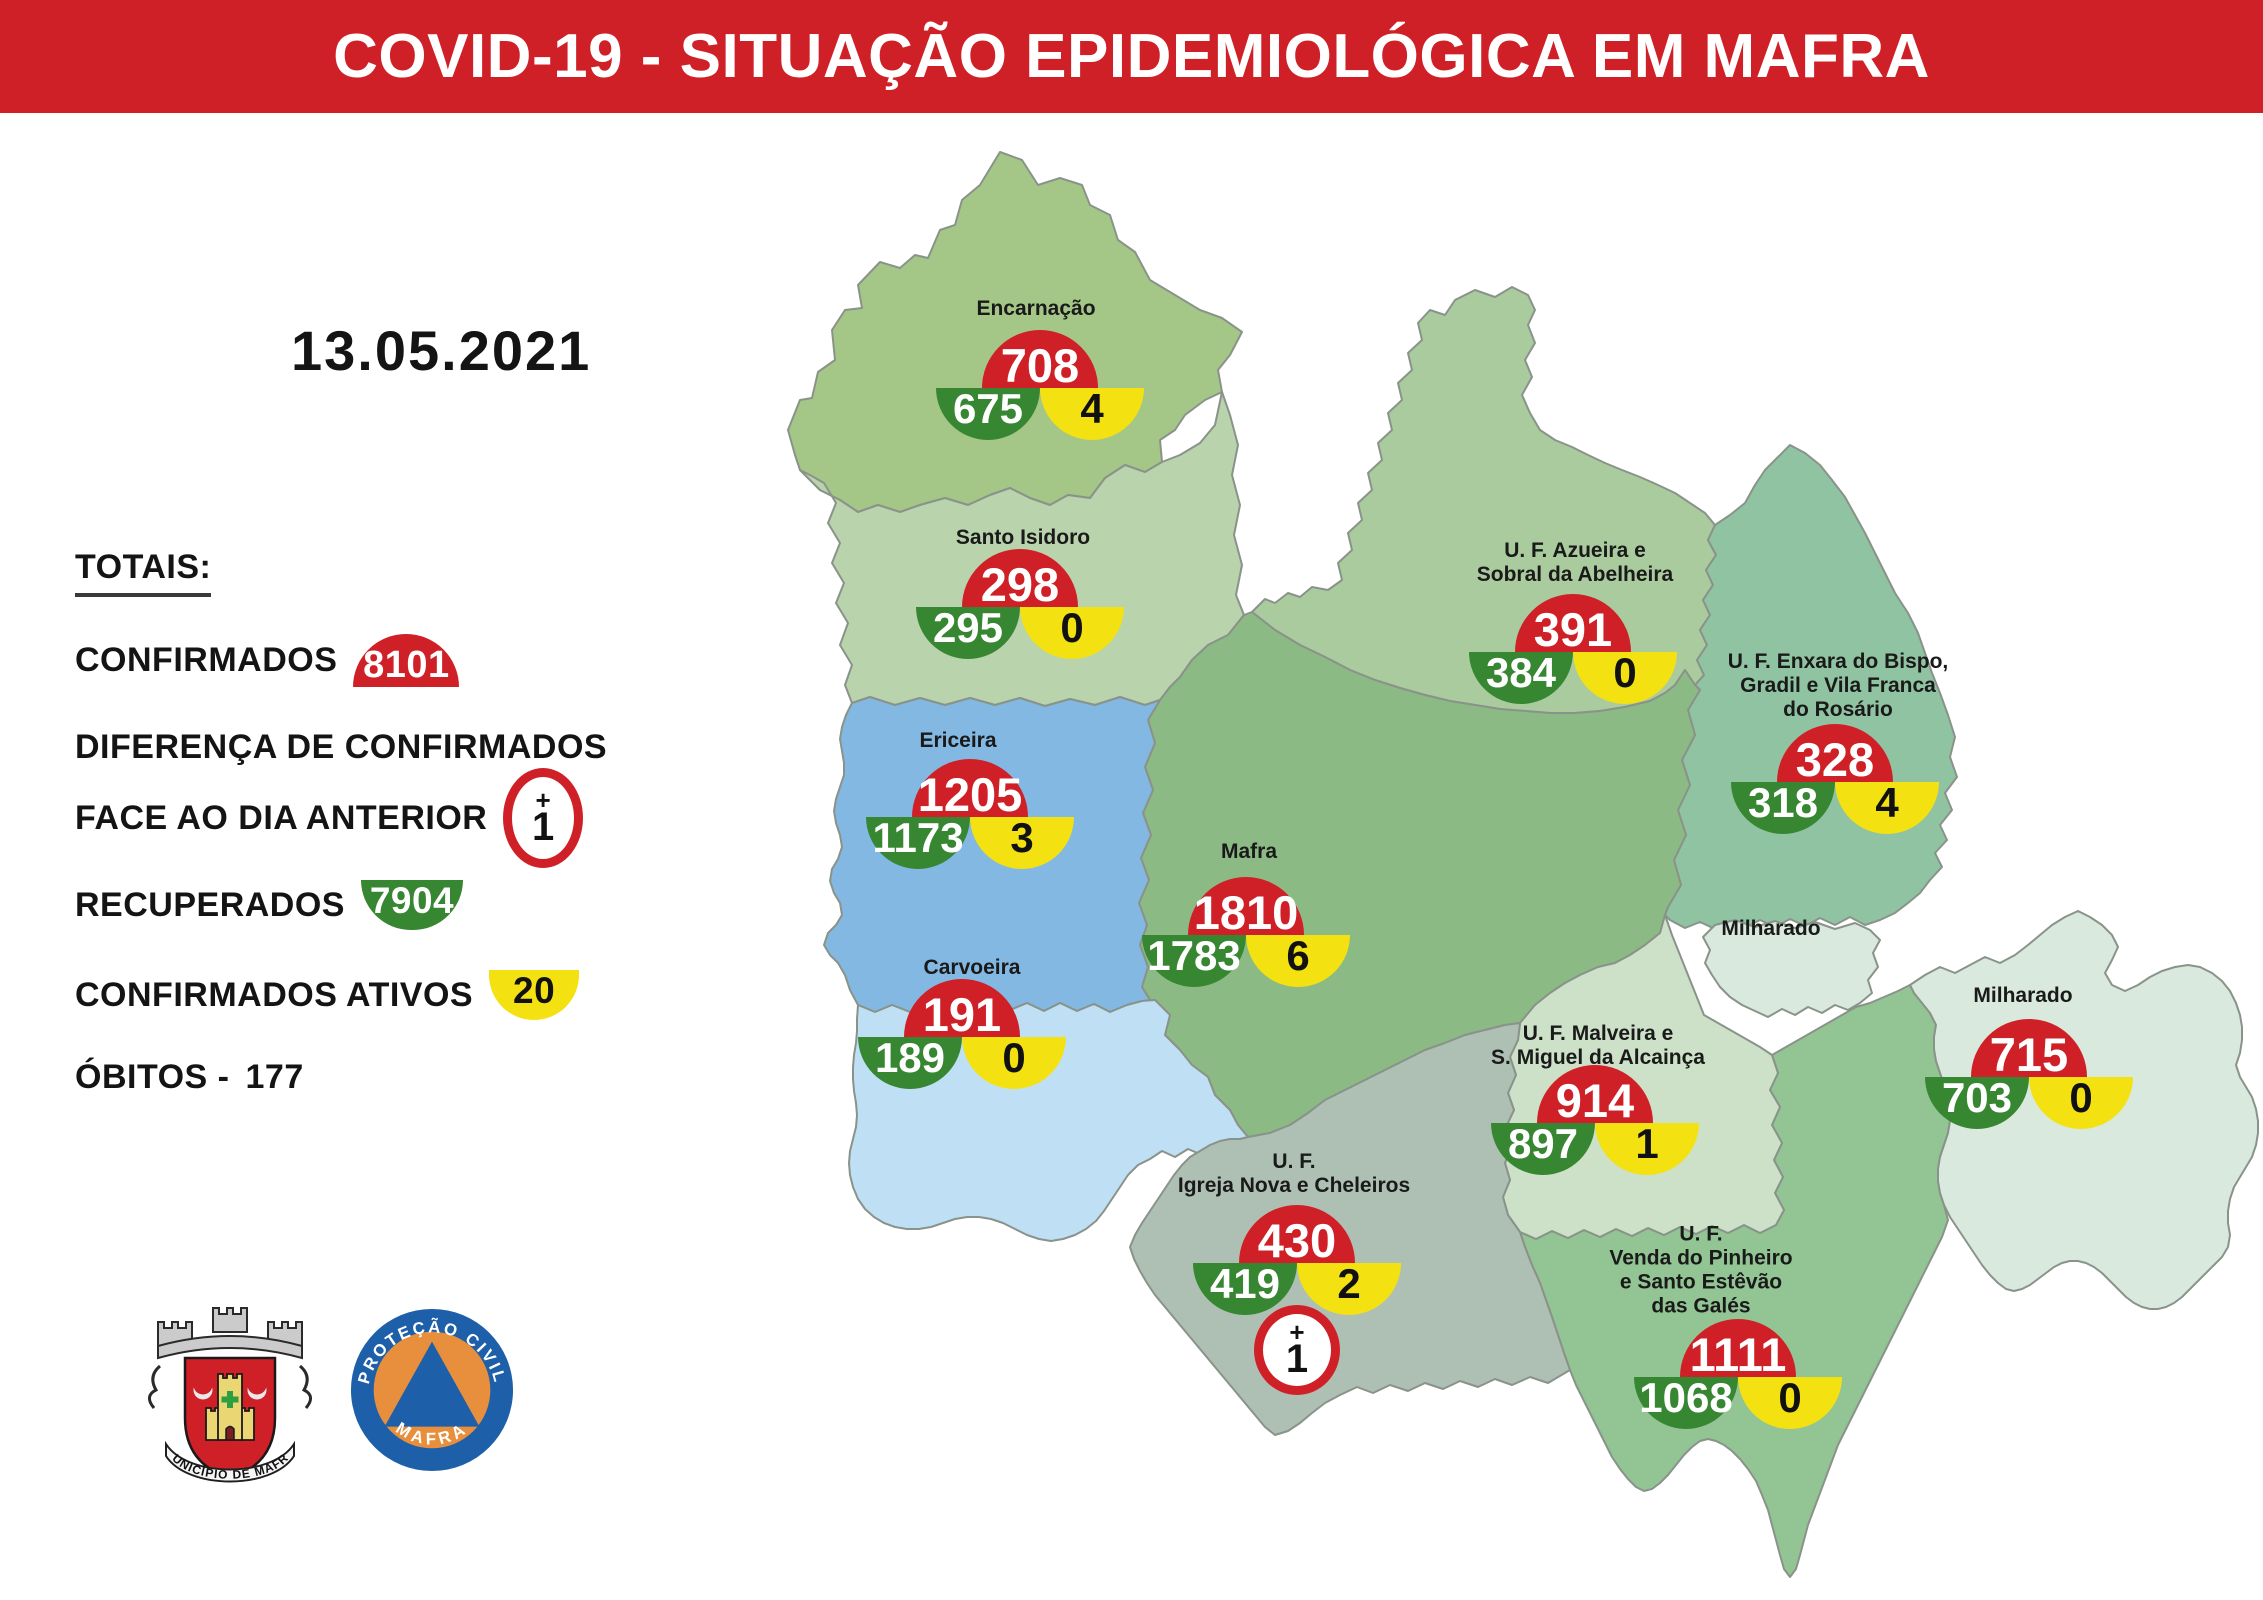 The width and height of the screenshot is (2263, 1600). Describe the element at coordinates (221, 1389) in the screenshot. I see `municipio-de-mafra-crest-logo: MUNICÍPIO DE MAFRA` at that location.